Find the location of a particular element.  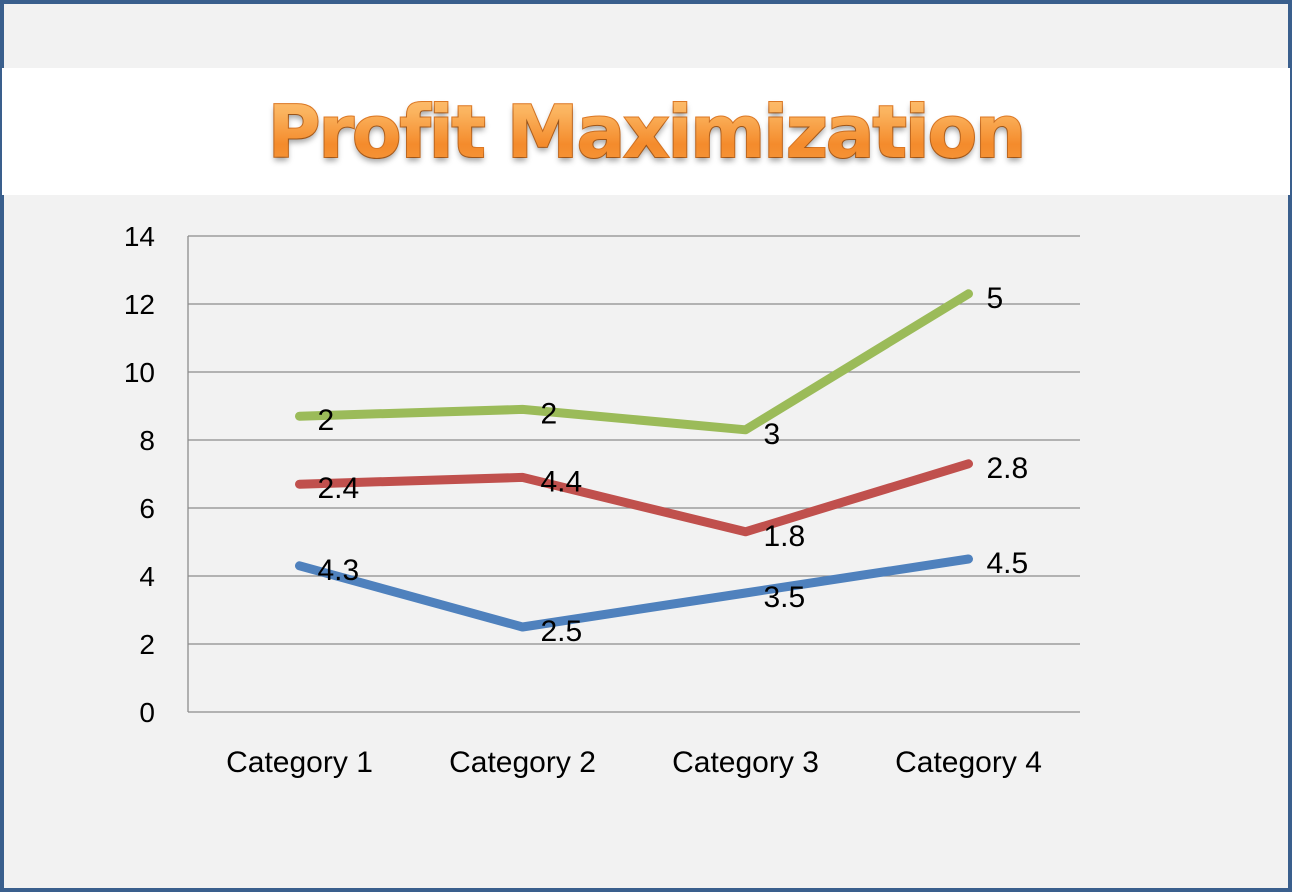

data-label: 5 is located at coordinates (995, 298).